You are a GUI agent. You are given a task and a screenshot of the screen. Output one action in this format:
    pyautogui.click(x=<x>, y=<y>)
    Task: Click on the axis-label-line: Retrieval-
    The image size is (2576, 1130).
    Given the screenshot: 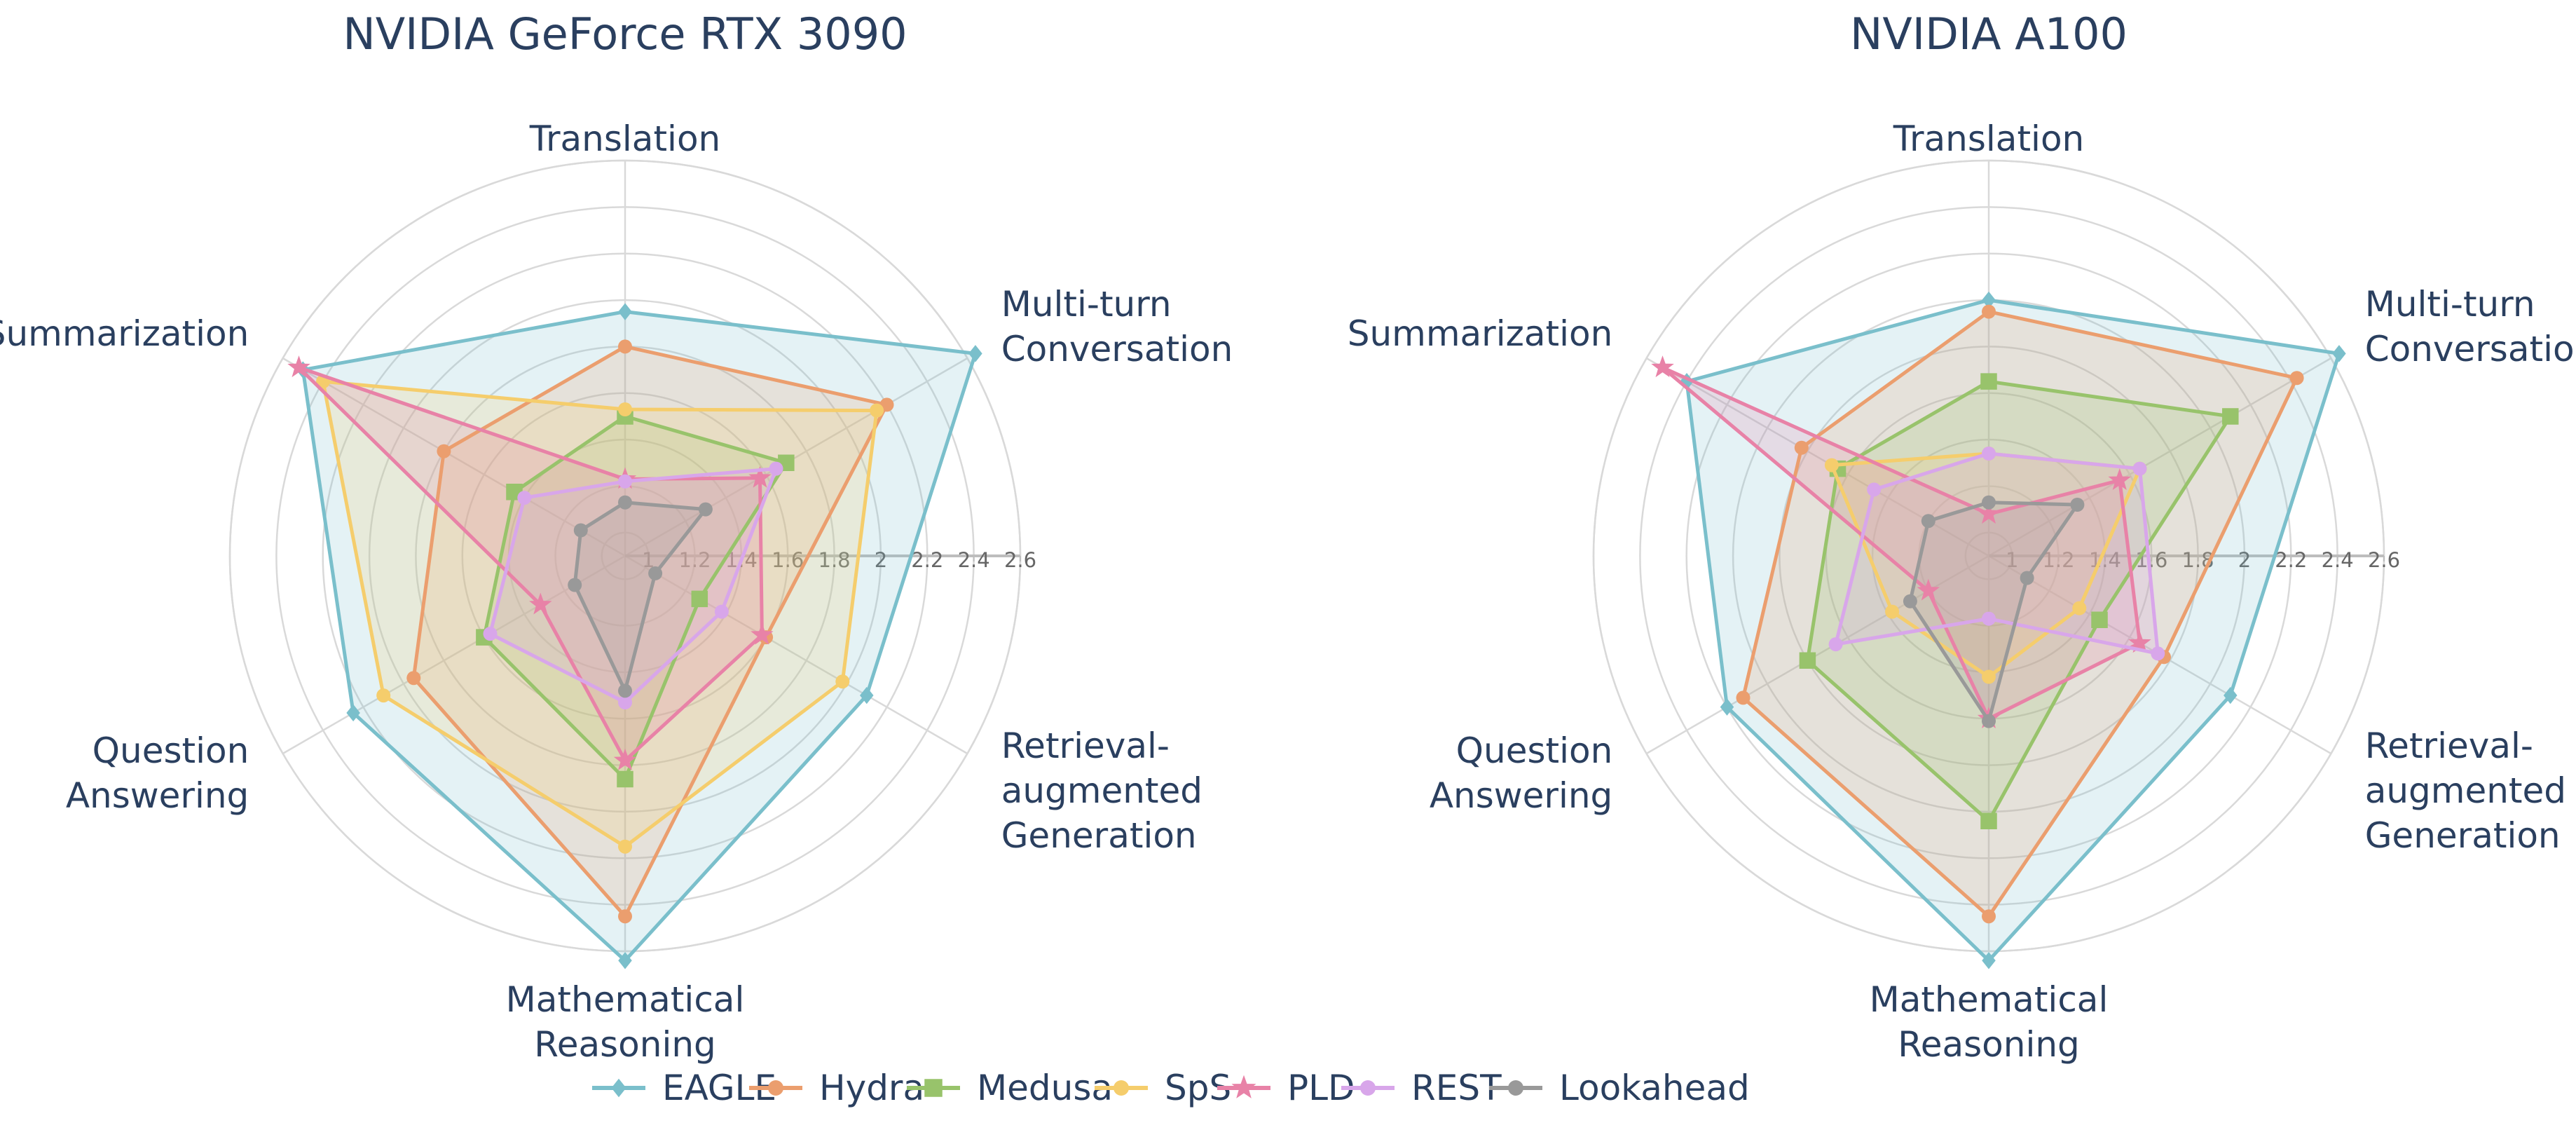 What is the action you would take?
    pyautogui.click(x=2449, y=746)
    